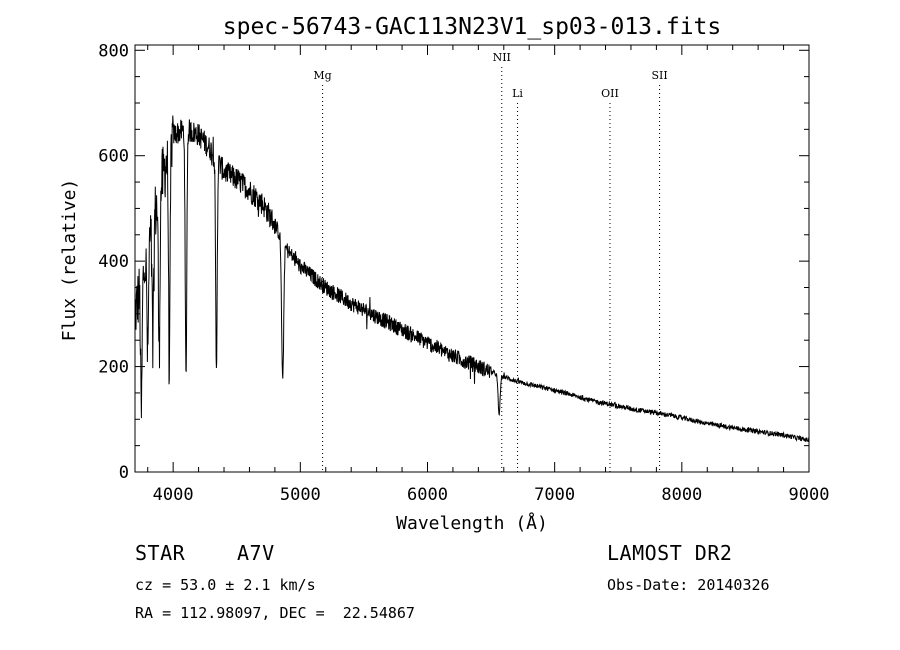  What do you see at coordinates (113, 262) in the screenshot?
I see `y-tick-label: 400` at bounding box center [113, 262].